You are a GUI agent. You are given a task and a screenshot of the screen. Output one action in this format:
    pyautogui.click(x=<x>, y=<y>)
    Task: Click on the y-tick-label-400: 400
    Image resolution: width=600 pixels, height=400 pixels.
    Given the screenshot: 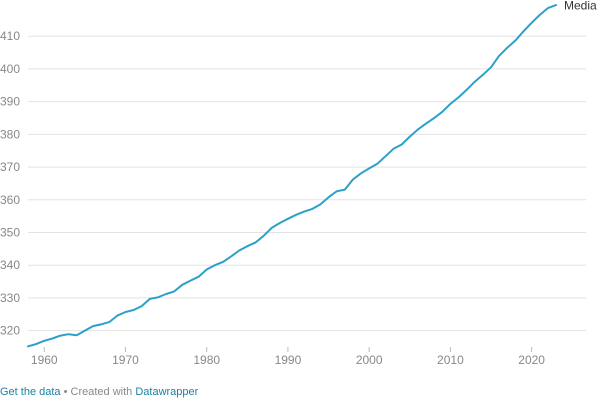 What is the action you would take?
    pyautogui.click(x=10, y=69)
    